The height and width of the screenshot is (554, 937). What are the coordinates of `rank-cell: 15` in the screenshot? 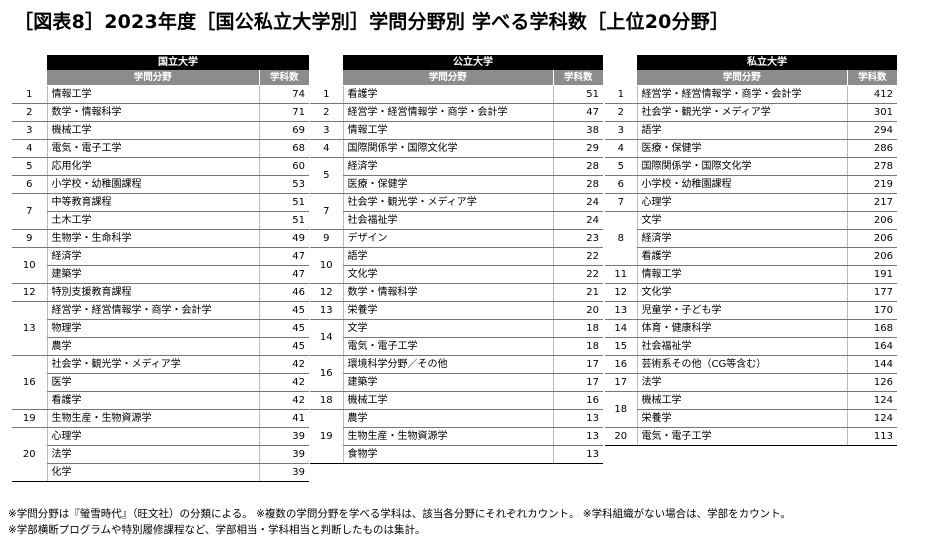 It's located at (621, 346).